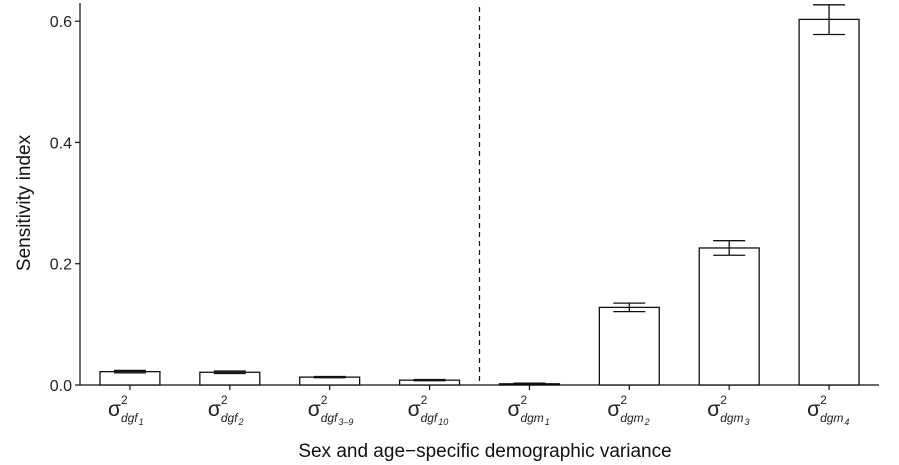 Image resolution: width=899 pixels, height=465 pixels. What do you see at coordinates (846, 422) in the screenshot?
I see `svg-text: 4` at bounding box center [846, 422].